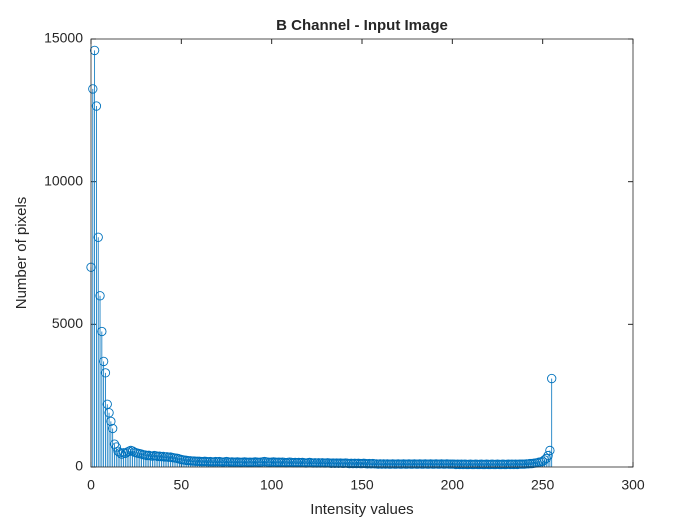  I want to click on chart-title: B Channel - Input Image, so click(362, 25).